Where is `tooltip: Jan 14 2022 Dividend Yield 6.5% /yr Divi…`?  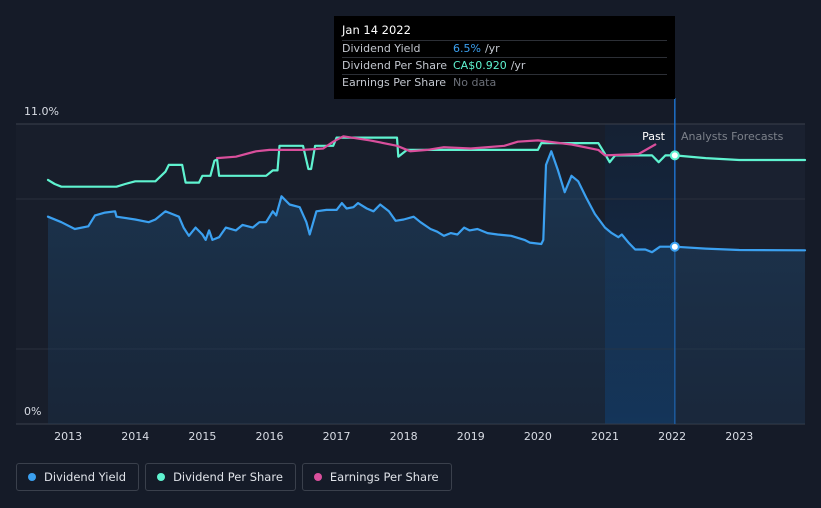
tooltip: Jan 14 2022 Dividend Yield 6.5% /yr Divi… is located at coordinates (504, 57).